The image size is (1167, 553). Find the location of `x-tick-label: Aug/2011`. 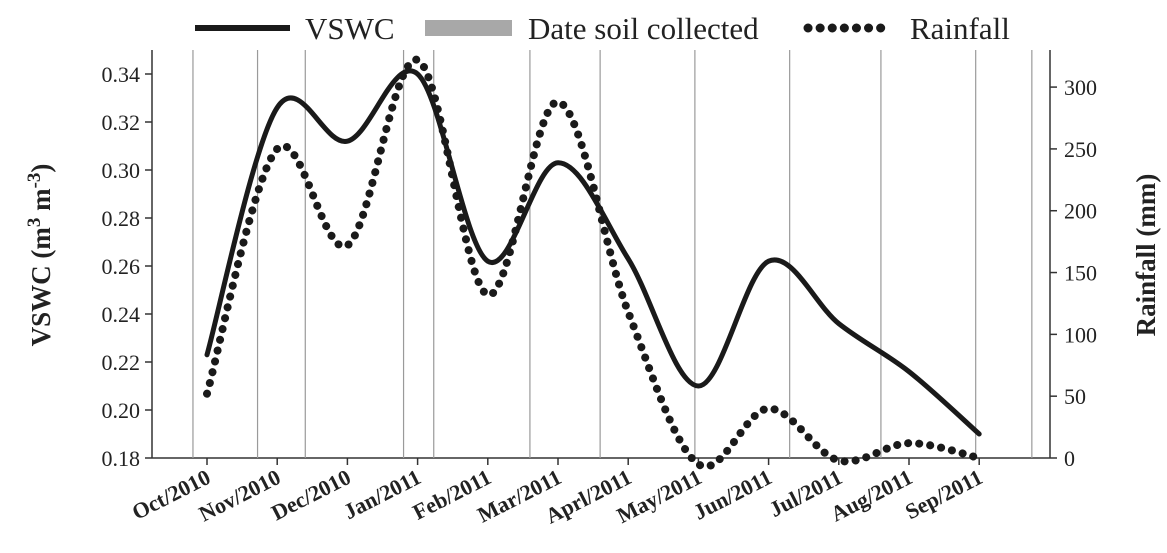

x-tick-label: Aug/2011 is located at coordinates (871, 495).